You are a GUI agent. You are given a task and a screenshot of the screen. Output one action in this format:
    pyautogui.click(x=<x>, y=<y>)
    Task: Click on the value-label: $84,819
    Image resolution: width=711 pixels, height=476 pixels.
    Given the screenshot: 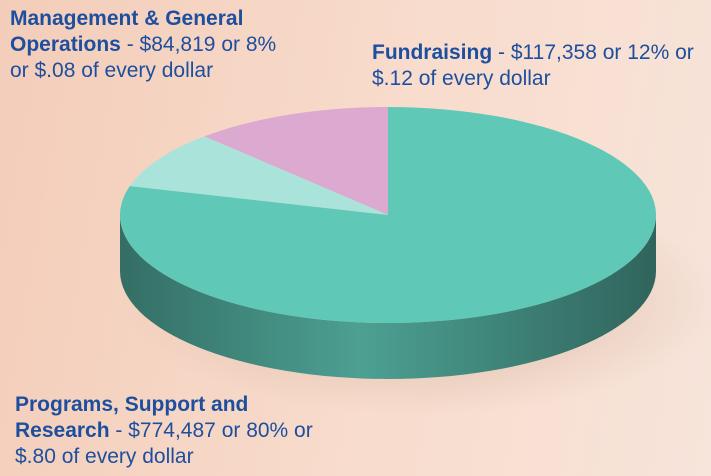 What is the action you would take?
    pyautogui.click(x=177, y=44)
    